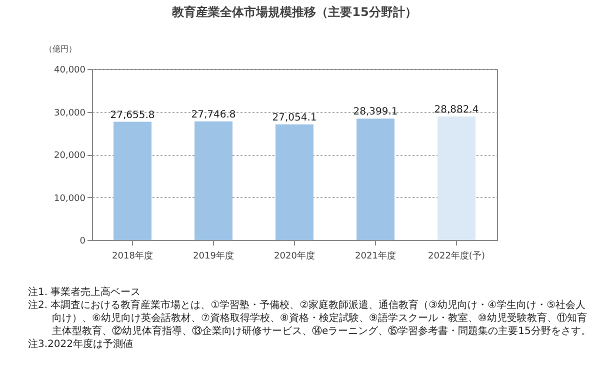 Image resolution: width=600 pixels, height=367 pixels. What do you see at coordinates (70, 71) in the screenshot?
I see `y-tick-label: 40,000` at bounding box center [70, 71].